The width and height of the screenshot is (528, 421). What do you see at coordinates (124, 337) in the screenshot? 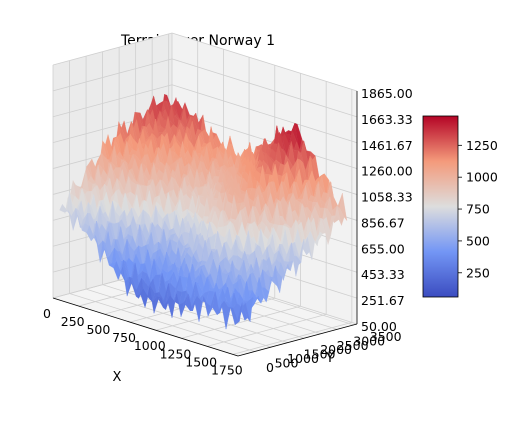
I see `x-tick-label: 750` at bounding box center [124, 337].